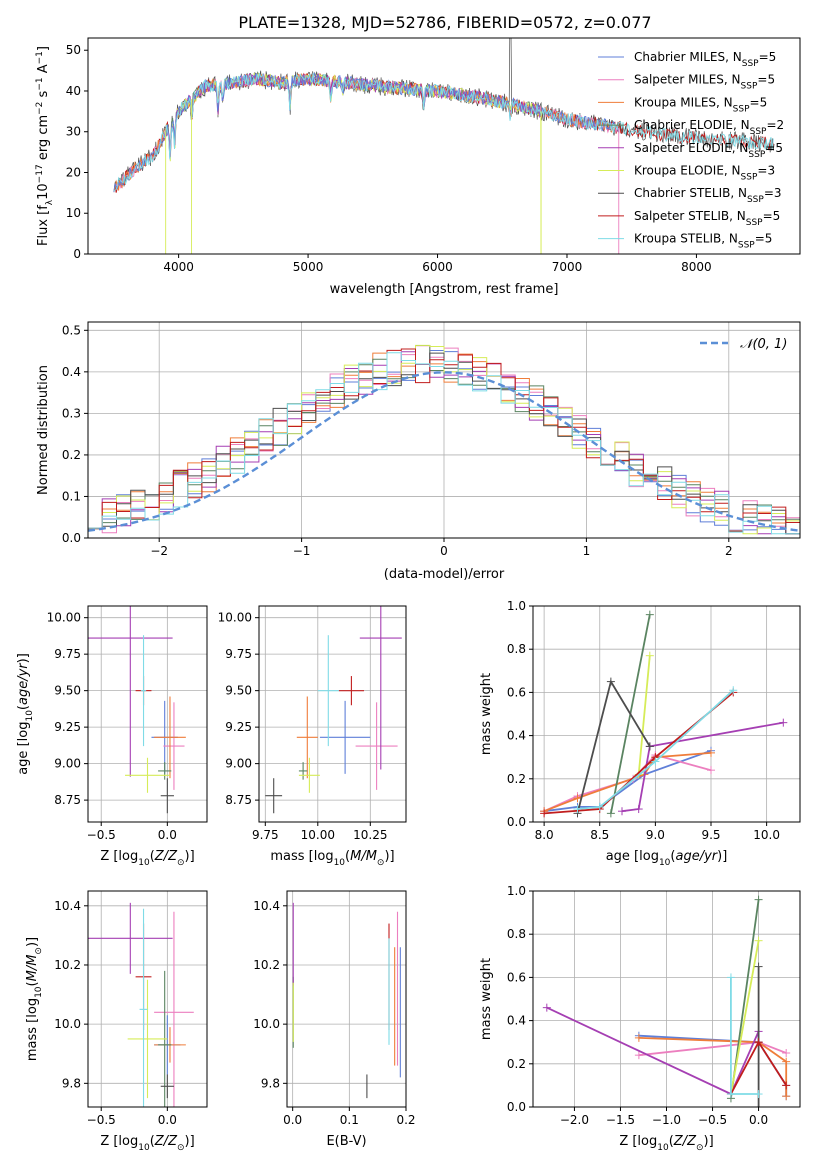 This screenshot has height=1170, width=819. Describe the element at coordinates (73, 172) in the screenshot. I see `y-tick-label: 20` at that location.